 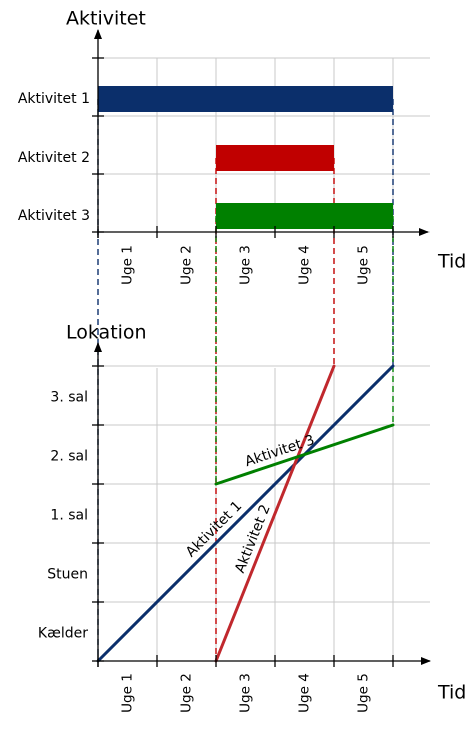 What do you see at coordinates (451, 262) in the screenshot?
I see `gantt-x-axis-title: Tid` at bounding box center [451, 262].